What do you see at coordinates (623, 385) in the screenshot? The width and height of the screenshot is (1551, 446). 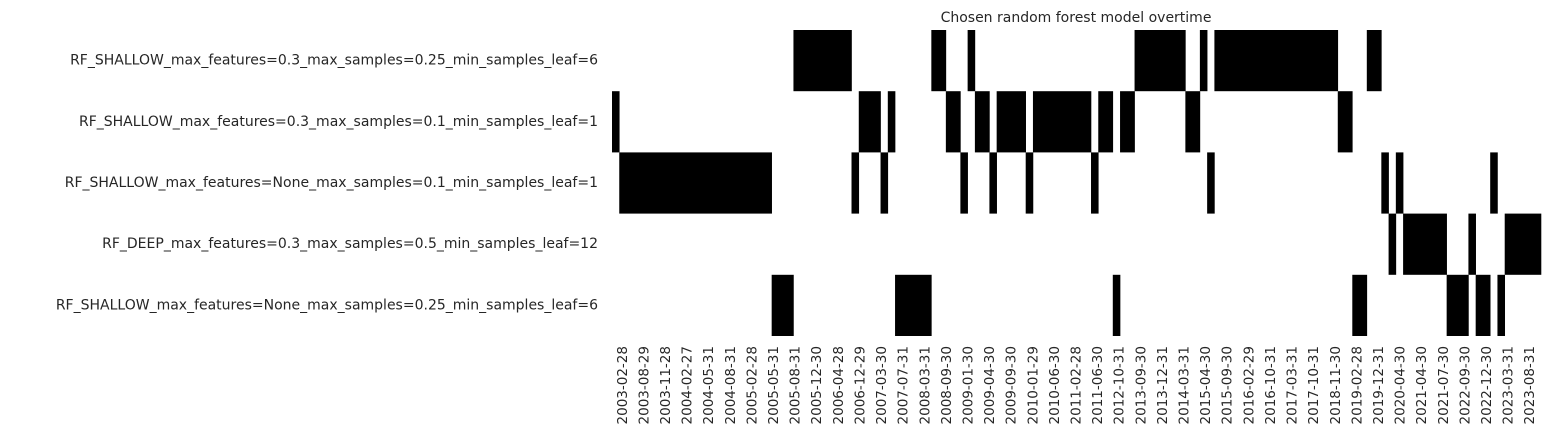 I see `x-tick-label: 2003-02-28` at bounding box center [623, 385].